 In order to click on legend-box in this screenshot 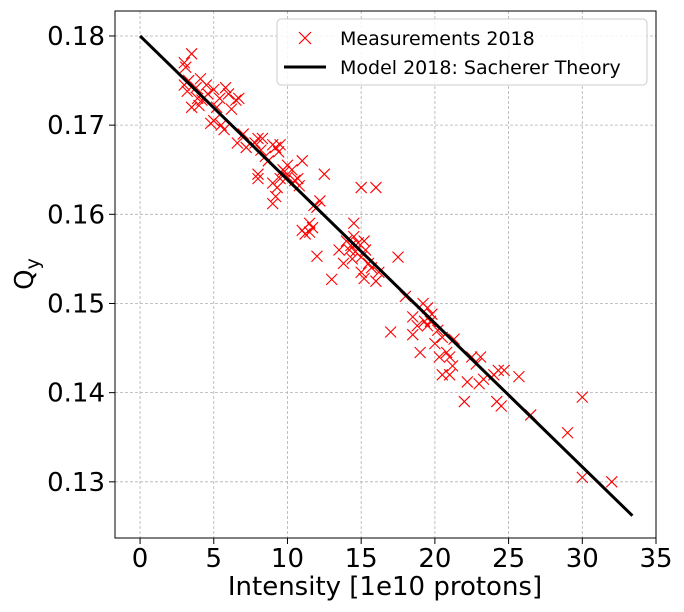, I will do `click(462, 52)`.